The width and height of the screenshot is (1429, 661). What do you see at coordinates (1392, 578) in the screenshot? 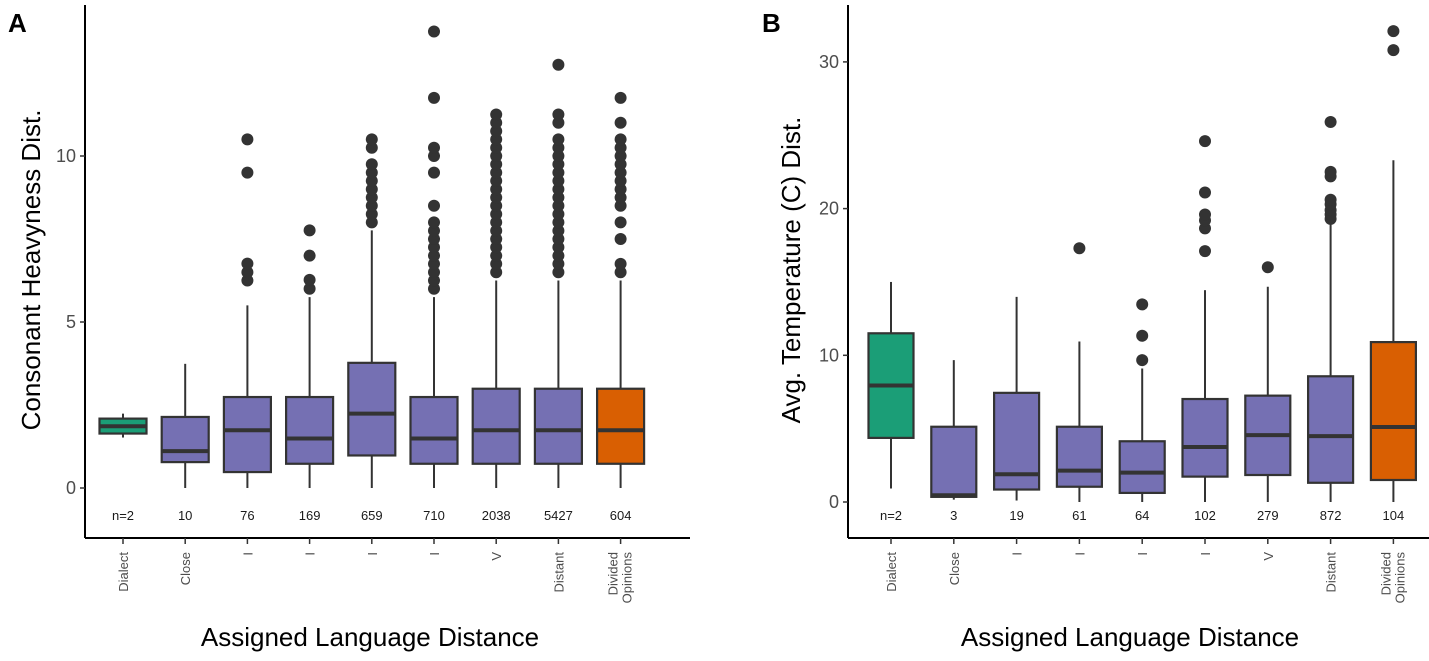
I see `x-tick-label: DividedOpinions` at bounding box center [1392, 578].